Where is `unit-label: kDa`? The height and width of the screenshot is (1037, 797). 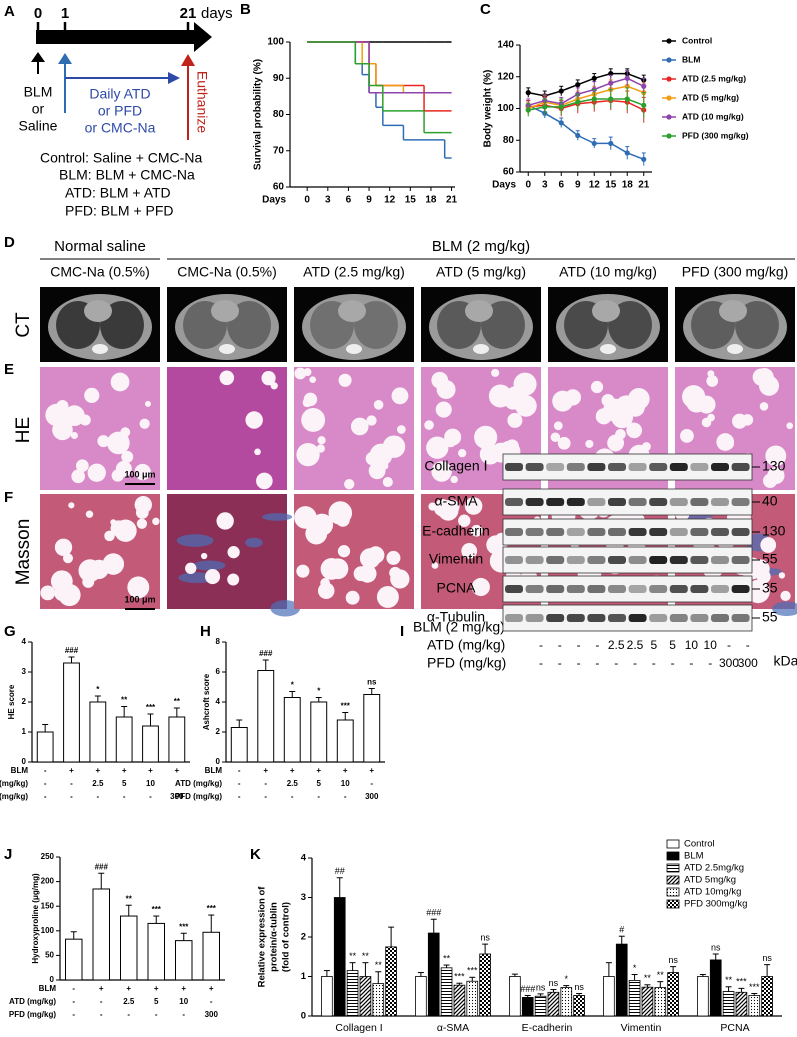
unit-label: kDa is located at coordinates (785, 661).